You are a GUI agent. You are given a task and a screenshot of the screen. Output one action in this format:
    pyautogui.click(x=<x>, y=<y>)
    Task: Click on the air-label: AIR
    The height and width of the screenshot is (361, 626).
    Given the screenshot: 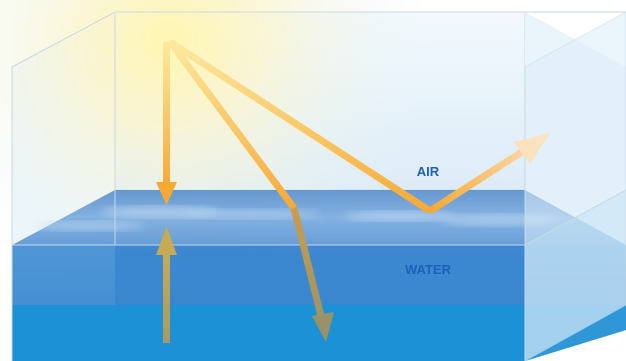 What is the action you would take?
    pyautogui.click(x=428, y=171)
    